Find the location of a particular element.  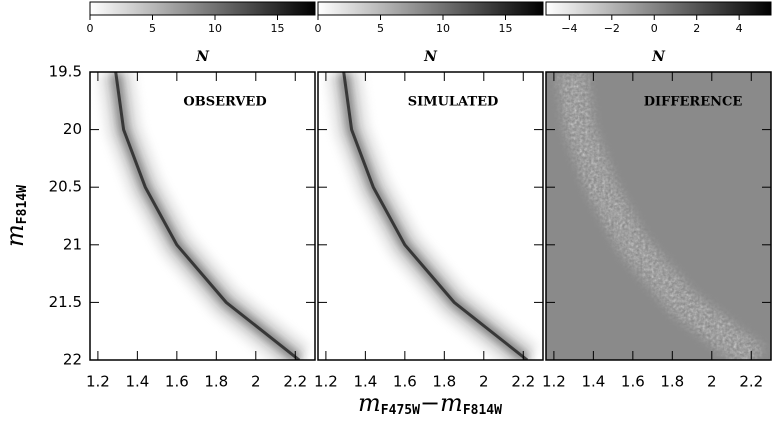

colorbar-tick-label: 4 is located at coordinates (739, 28).